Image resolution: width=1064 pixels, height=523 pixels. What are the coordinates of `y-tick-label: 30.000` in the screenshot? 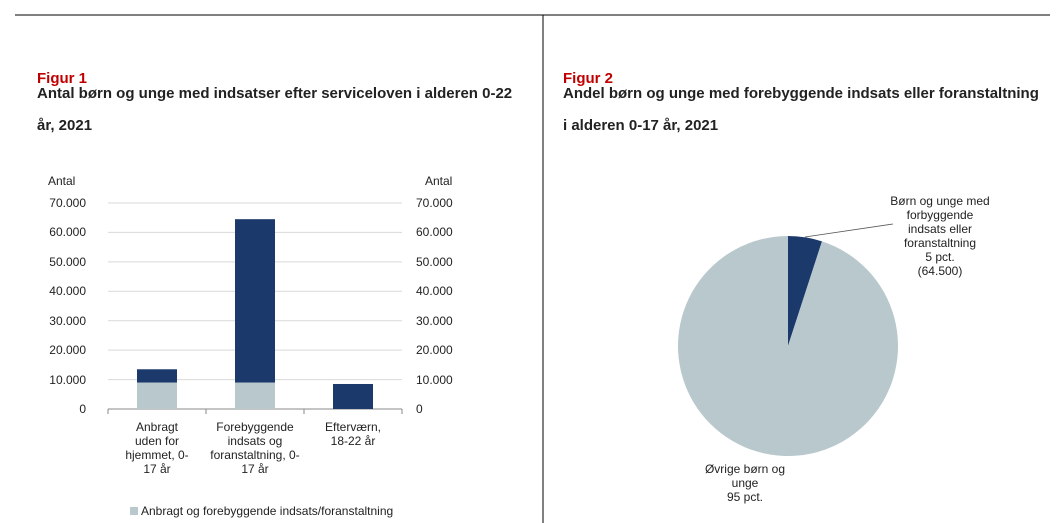 It's located at (67, 320).